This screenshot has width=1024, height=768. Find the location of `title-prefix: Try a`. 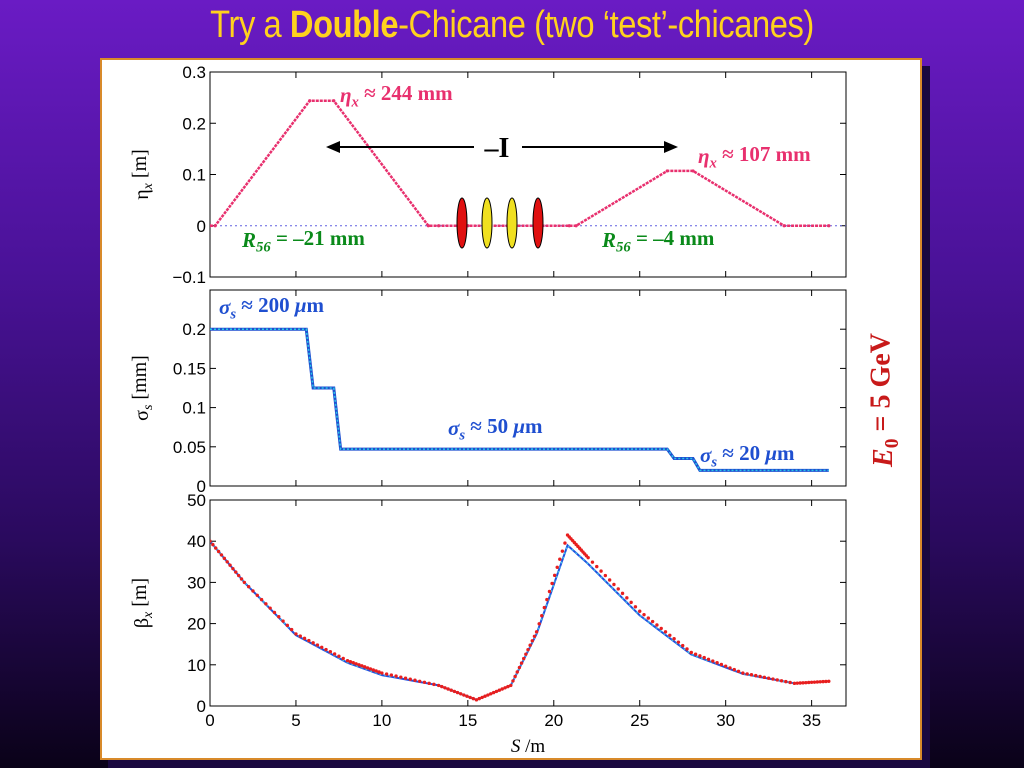

title-prefix: Try a is located at coordinates (250, 25).